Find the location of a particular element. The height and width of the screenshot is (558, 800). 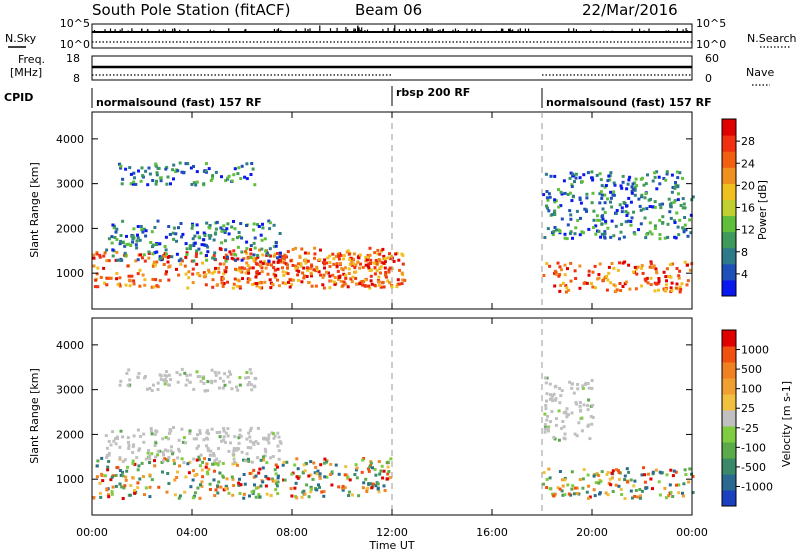

x-tick-label: 04:00 is located at coordinates (192, 532).